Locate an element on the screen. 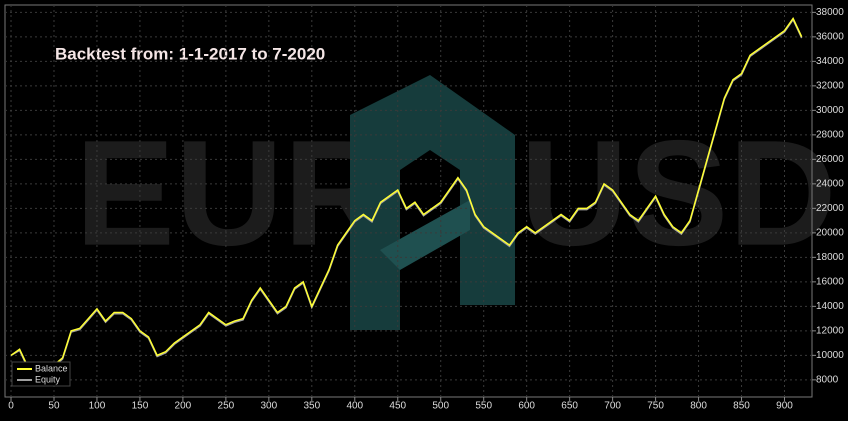 Image resolution: width=848 pixels, height=421 pixels. x-tick-label: 400 is located at coordinates (354, 406).